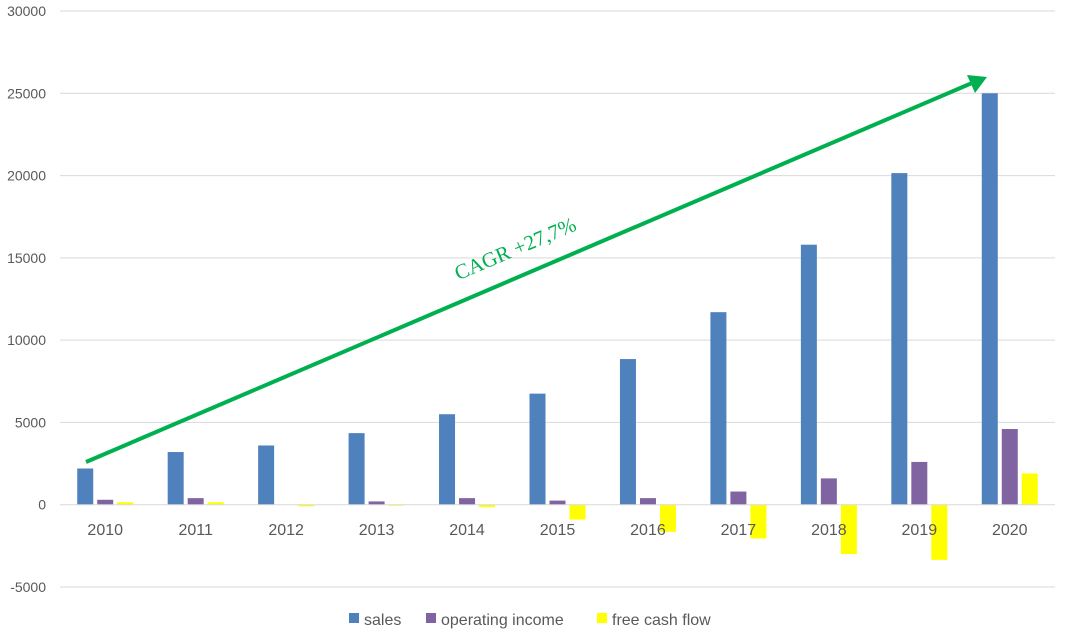 Image resolution: width=1065 pixels, height=639 pixels. I want to click on legend-label: operating income, so click(502, 620).